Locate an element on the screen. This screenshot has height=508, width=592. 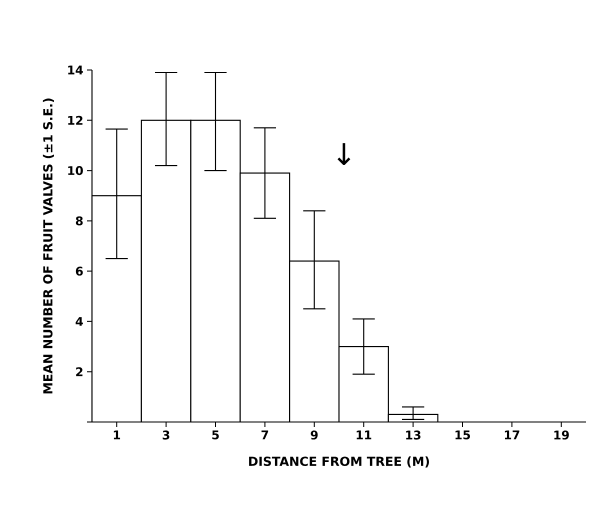
x-axis-title: DISTANCE FROM TREE (M) is located at coordinates (339, 462).